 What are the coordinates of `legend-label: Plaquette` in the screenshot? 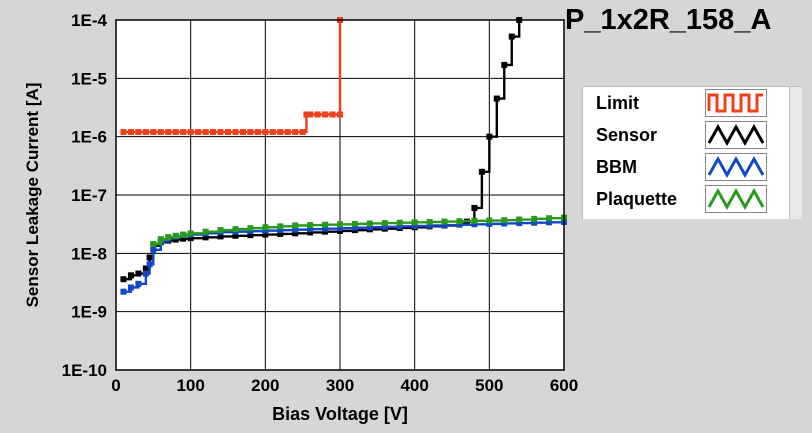 It's located at (637, 199).